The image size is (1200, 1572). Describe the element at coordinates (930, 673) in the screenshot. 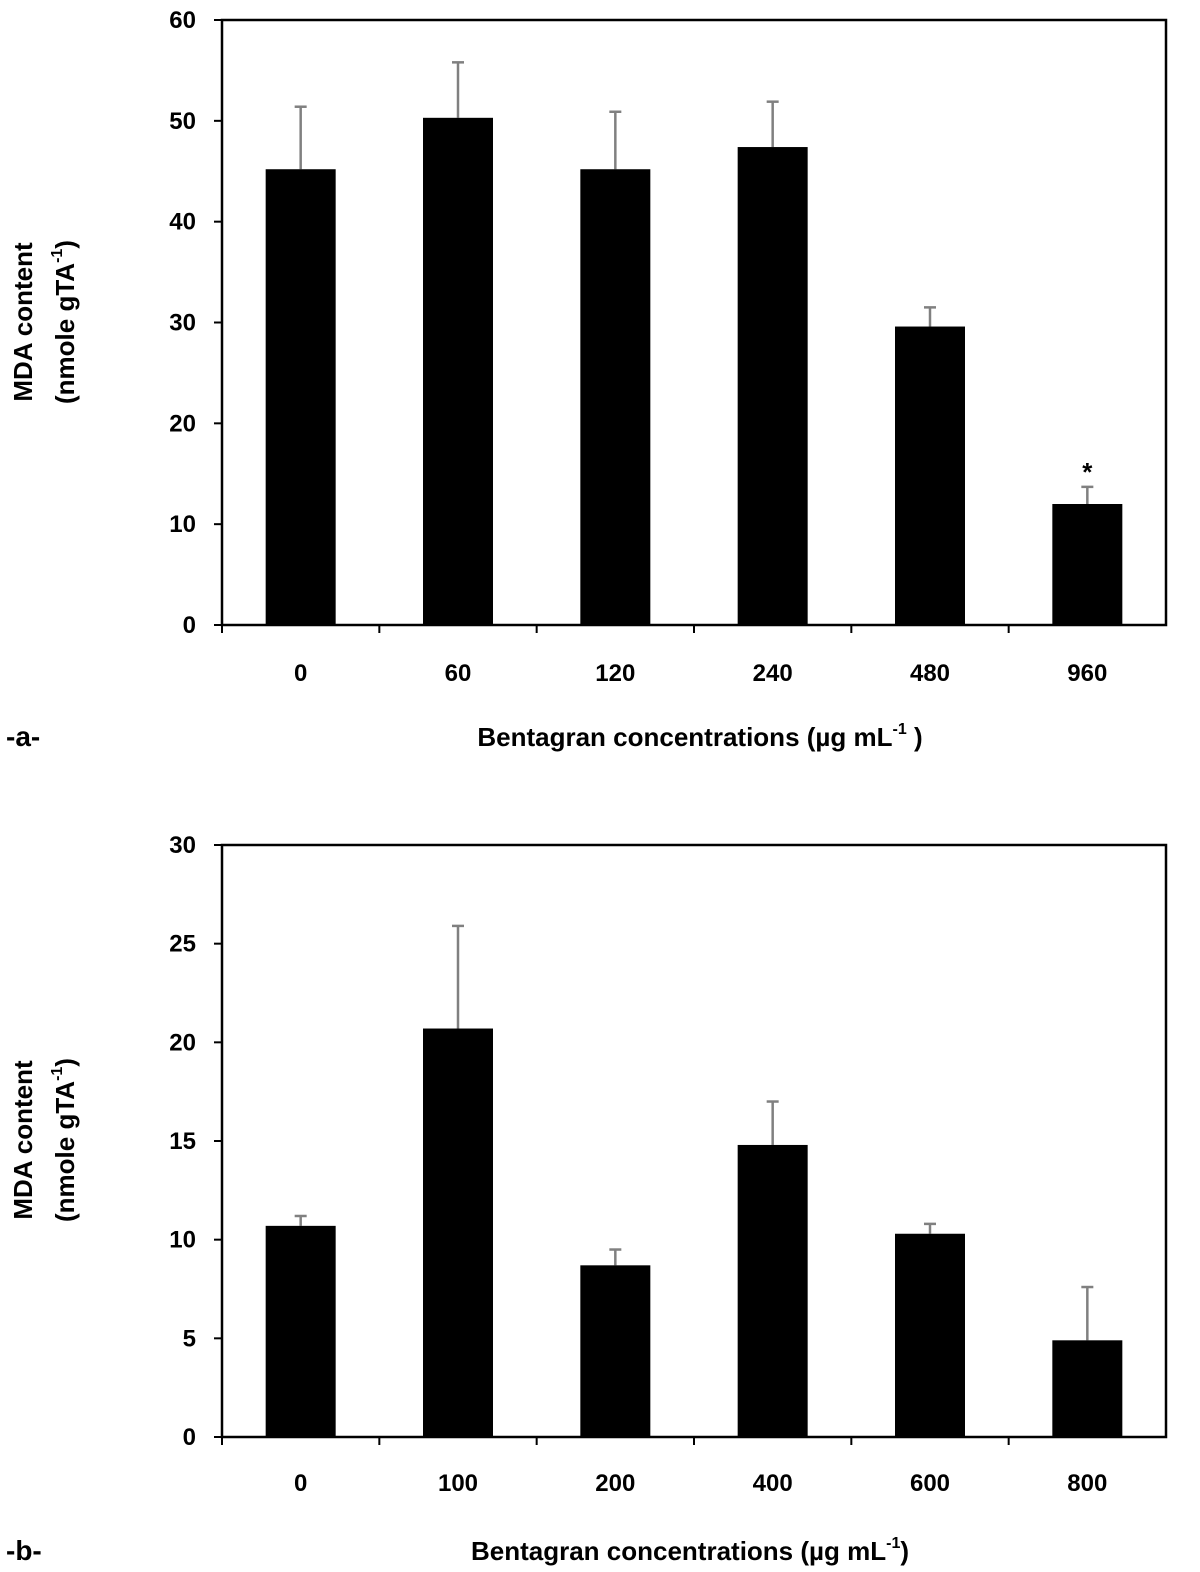

I see `x-tick-label: 480` at that location.